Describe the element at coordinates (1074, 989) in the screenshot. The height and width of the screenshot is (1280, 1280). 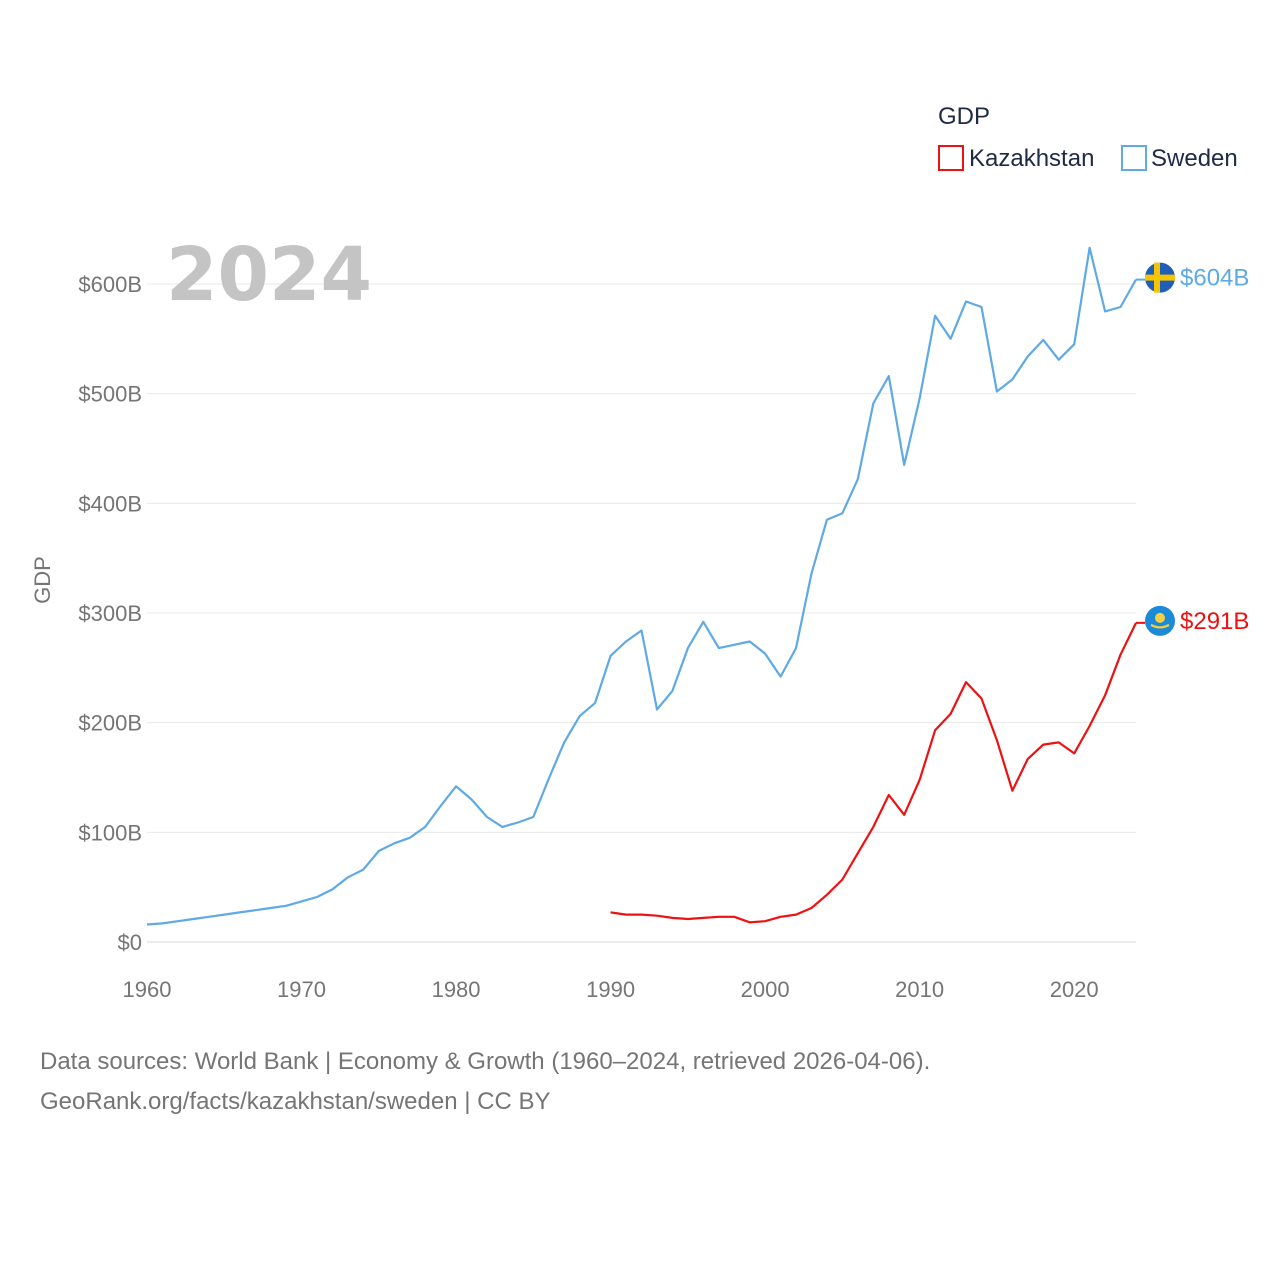
I see `x-tick-label: 2020` at that location.